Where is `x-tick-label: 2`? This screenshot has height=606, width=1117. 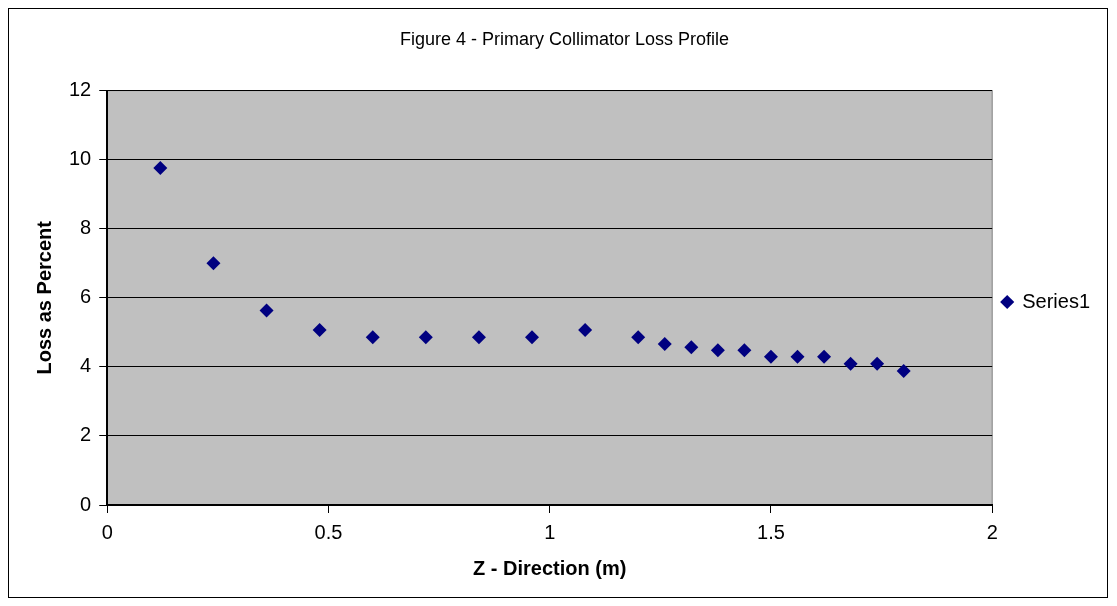
x-tick-label: 2 is located at coordinates (992, 531).